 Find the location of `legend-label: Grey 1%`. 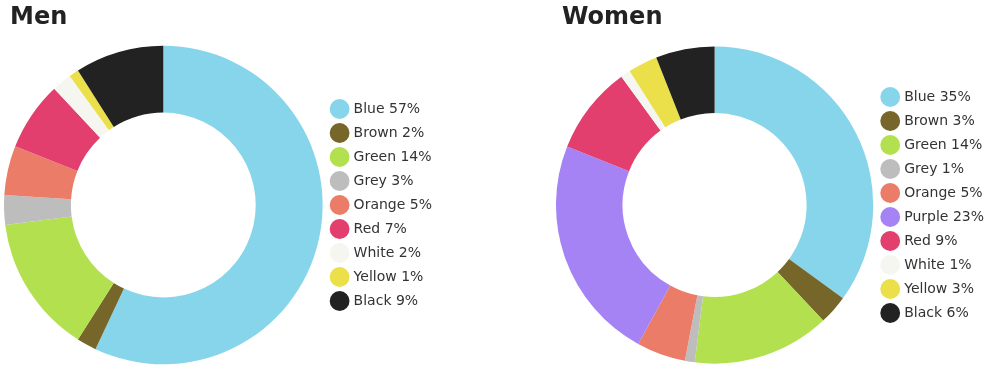

legend-label: Grey 1% is located at coordinates (934, 167).